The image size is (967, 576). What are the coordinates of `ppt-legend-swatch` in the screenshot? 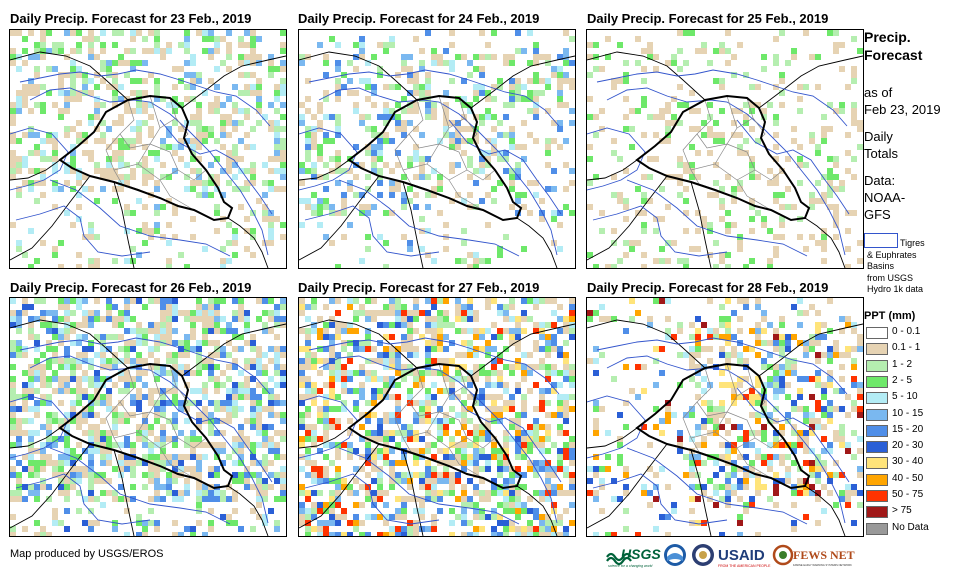 It's located at (877, 479).